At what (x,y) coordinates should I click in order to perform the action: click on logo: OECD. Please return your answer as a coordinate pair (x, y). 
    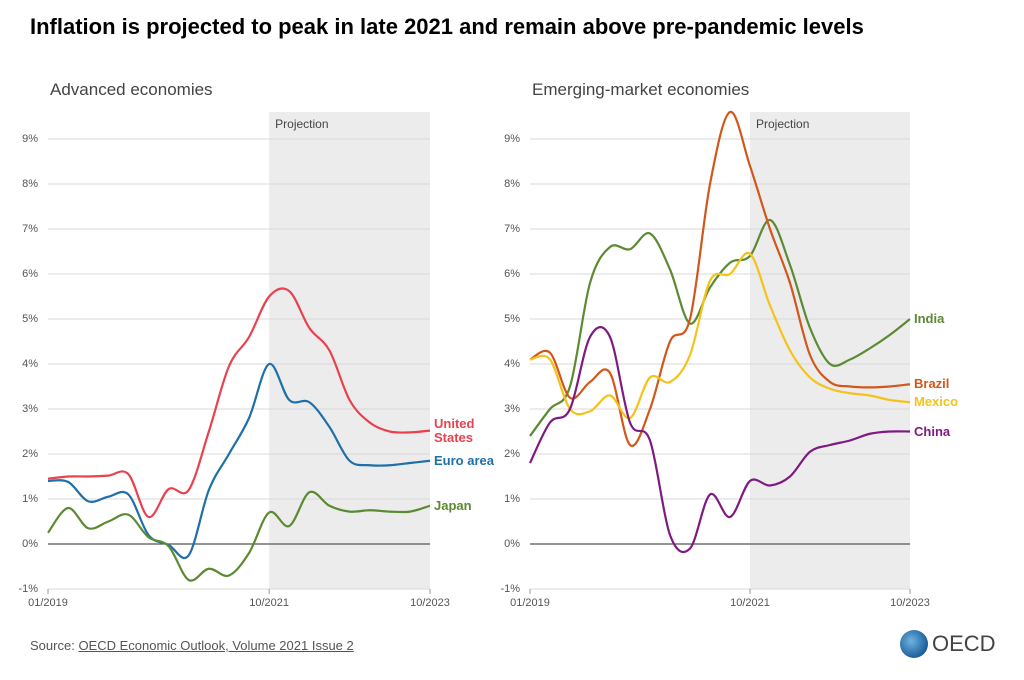
    Looking at the image, I should click on (948, 644).